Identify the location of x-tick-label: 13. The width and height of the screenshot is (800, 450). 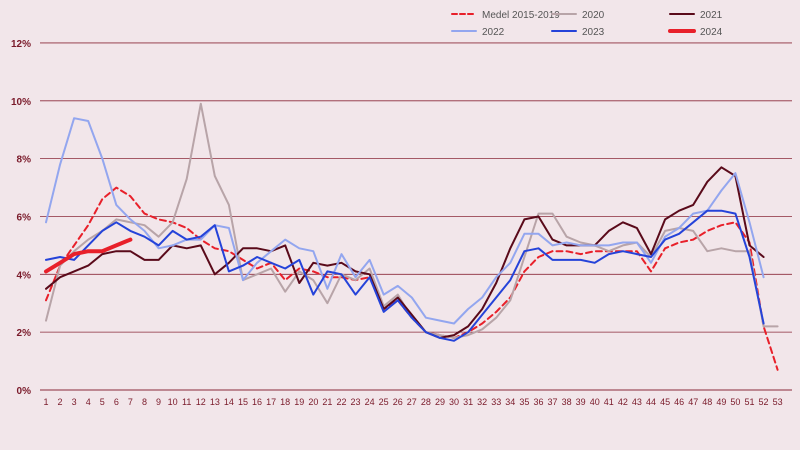
(215, 402).